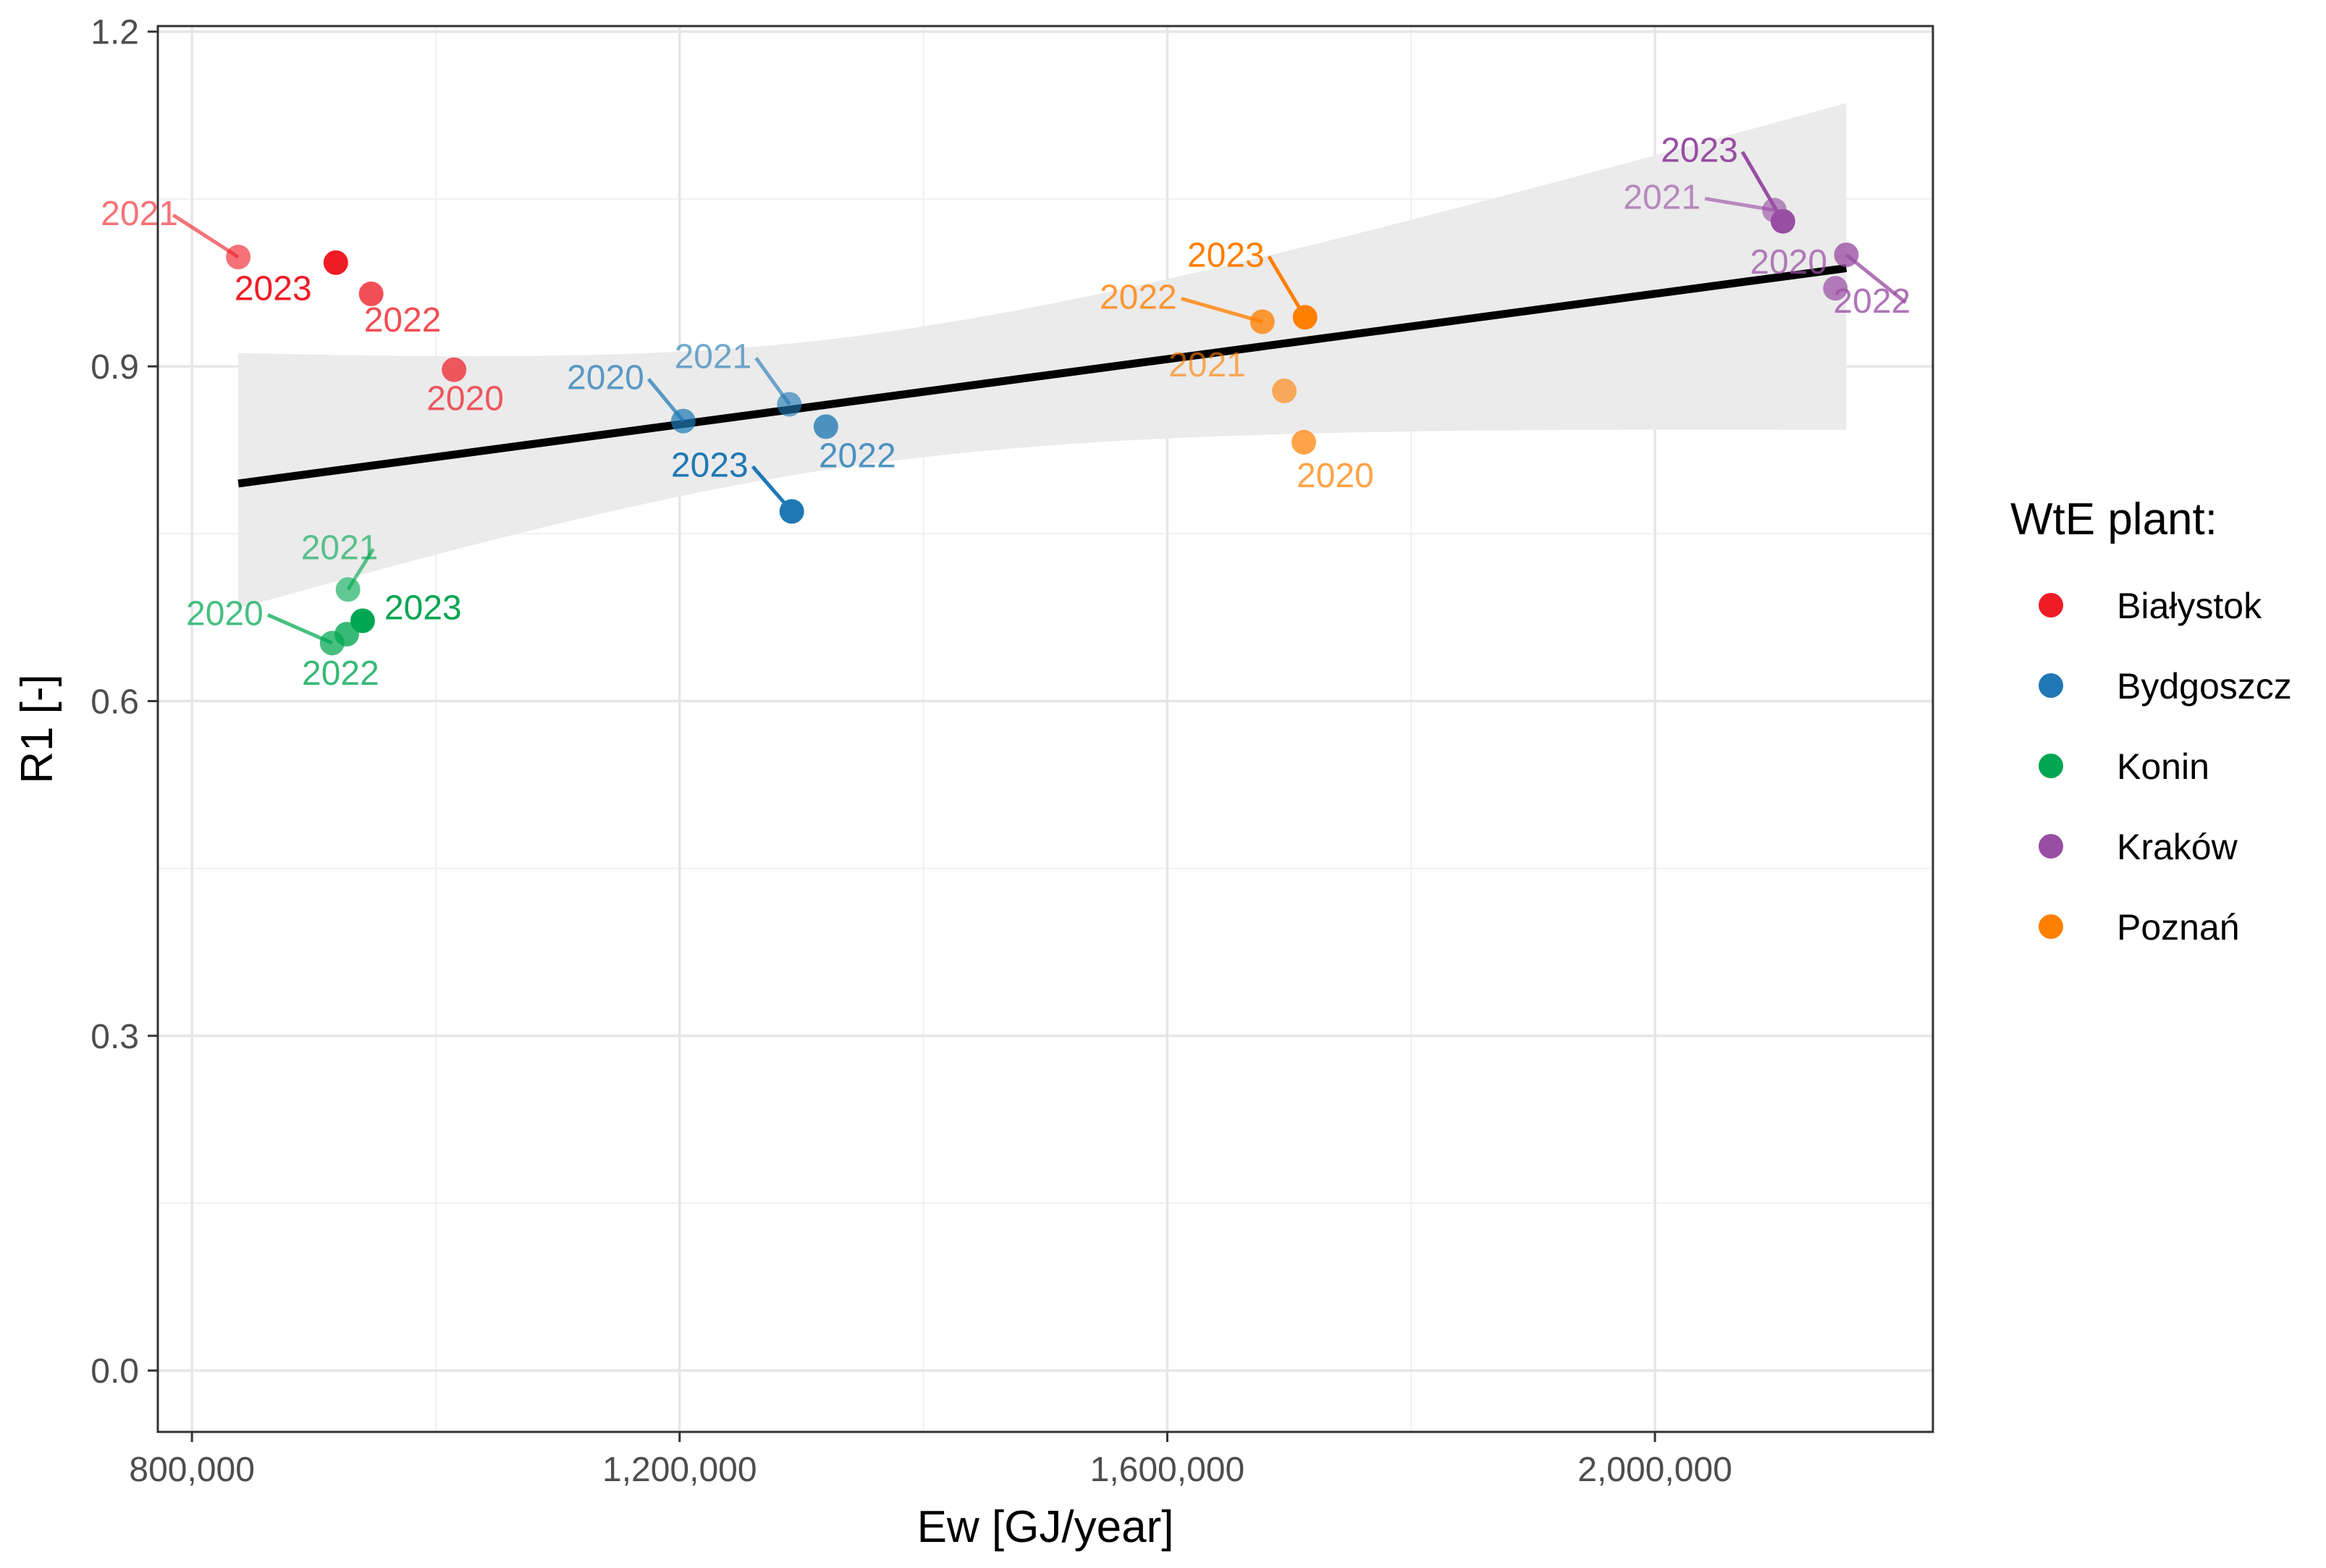 This screenshot has width=2326, height=1568. I want to click on legend-label-kraków: Kraków, so click(2177, 847).